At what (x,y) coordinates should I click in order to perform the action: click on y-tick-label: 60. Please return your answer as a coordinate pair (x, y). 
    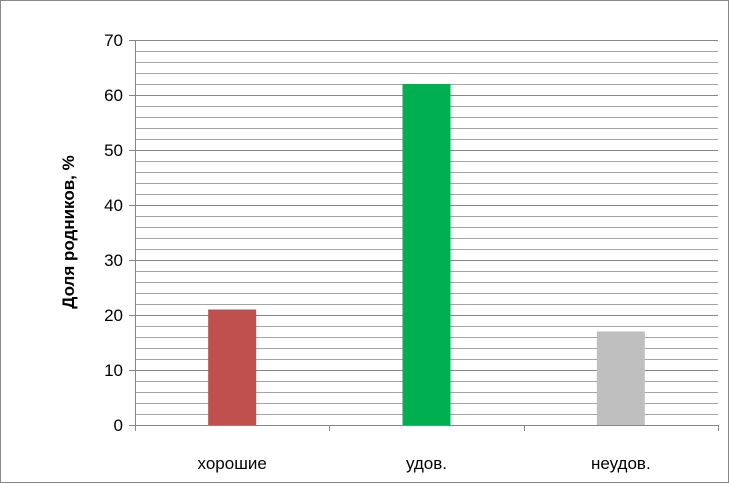
    Looking at the image, I should click on (113, 95).